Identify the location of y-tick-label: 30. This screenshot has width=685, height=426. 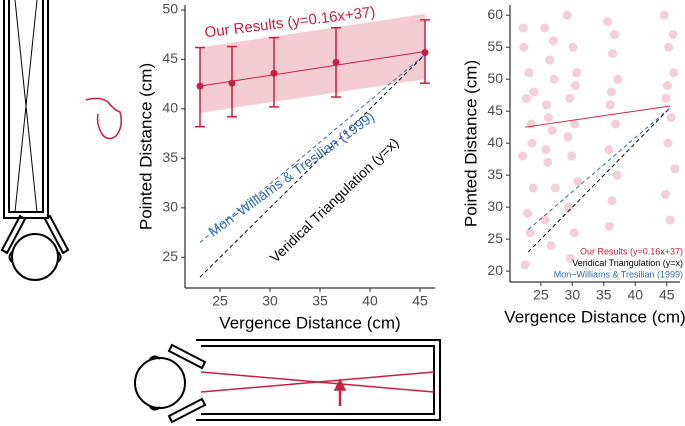
(170, 207).